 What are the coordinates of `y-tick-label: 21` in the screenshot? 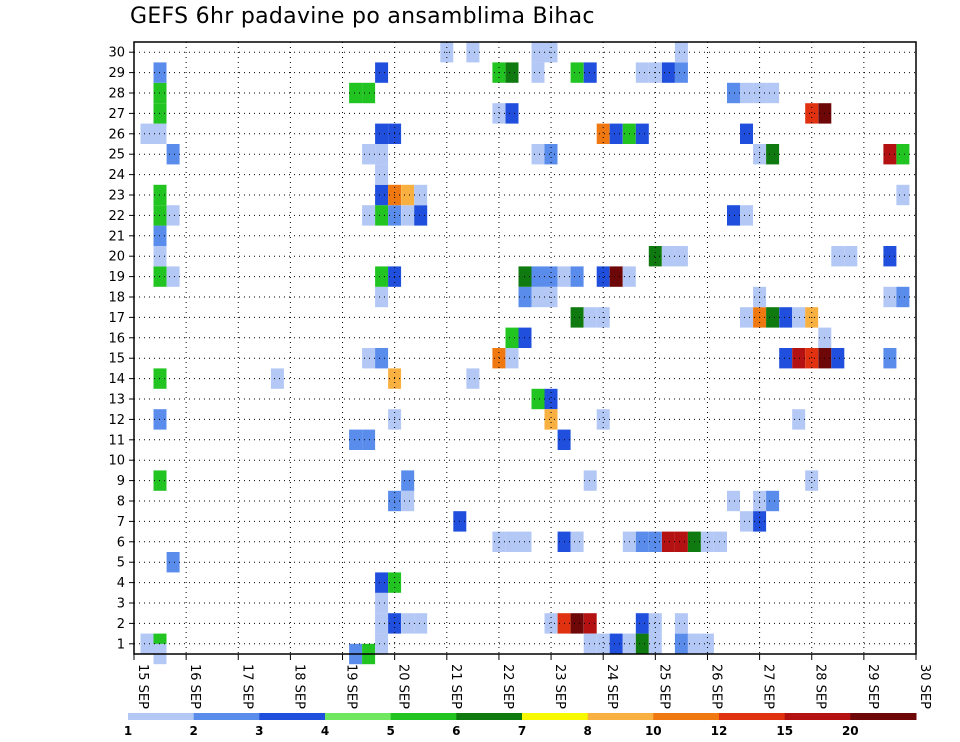 It's located at (116, 236).